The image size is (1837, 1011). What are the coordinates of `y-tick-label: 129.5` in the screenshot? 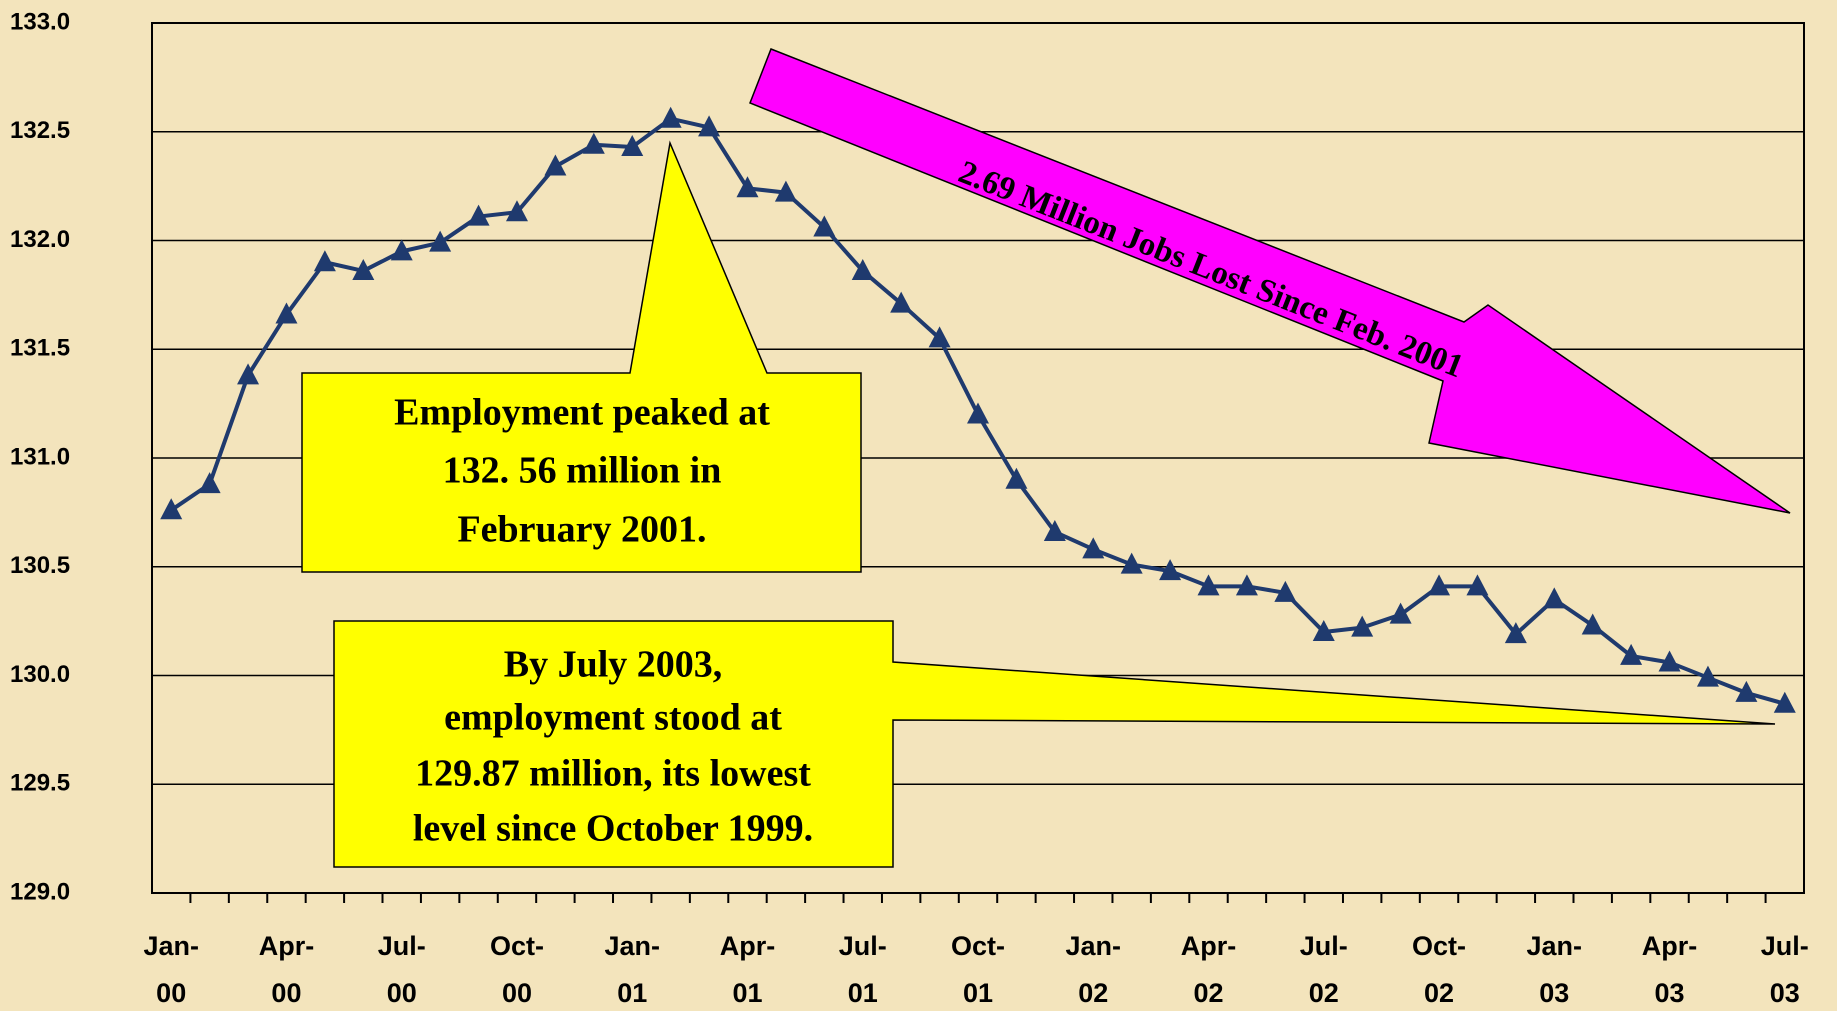 It's located at (40, 783).